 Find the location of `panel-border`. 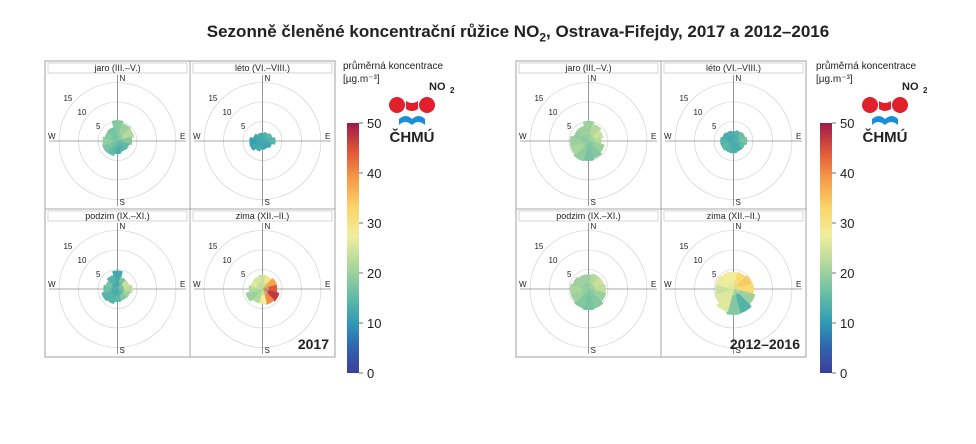

panel-border is located at coordinates (262, 283).